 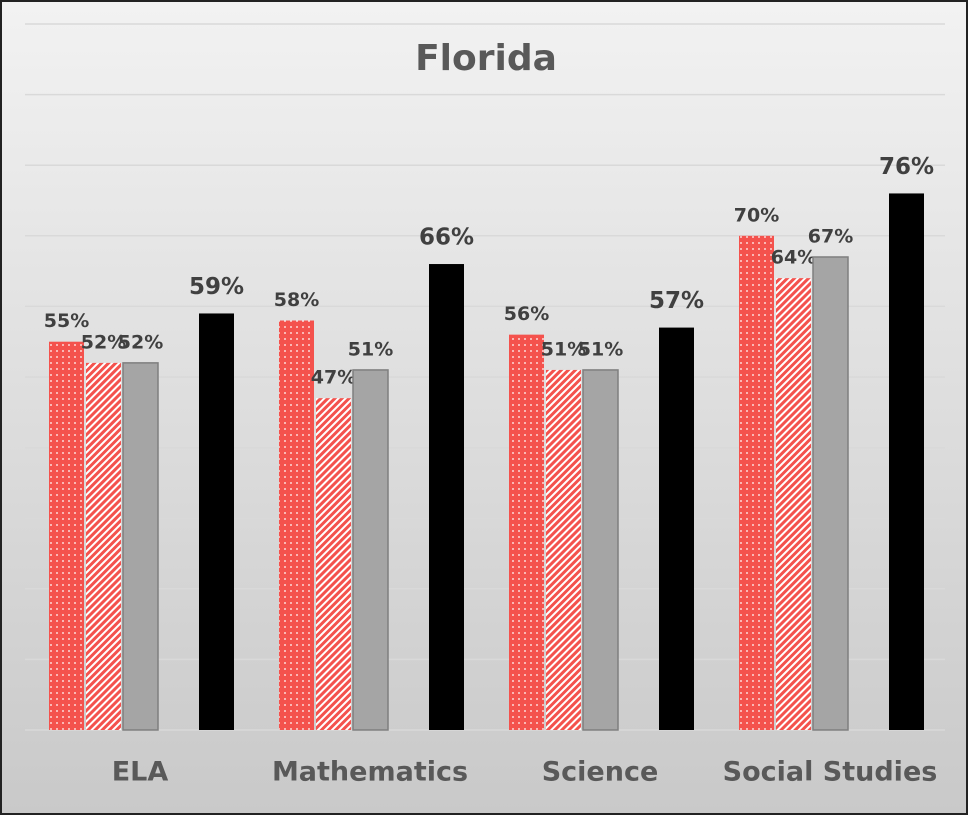 I want to click on data-label: 47%, so click(x=333, y=378).